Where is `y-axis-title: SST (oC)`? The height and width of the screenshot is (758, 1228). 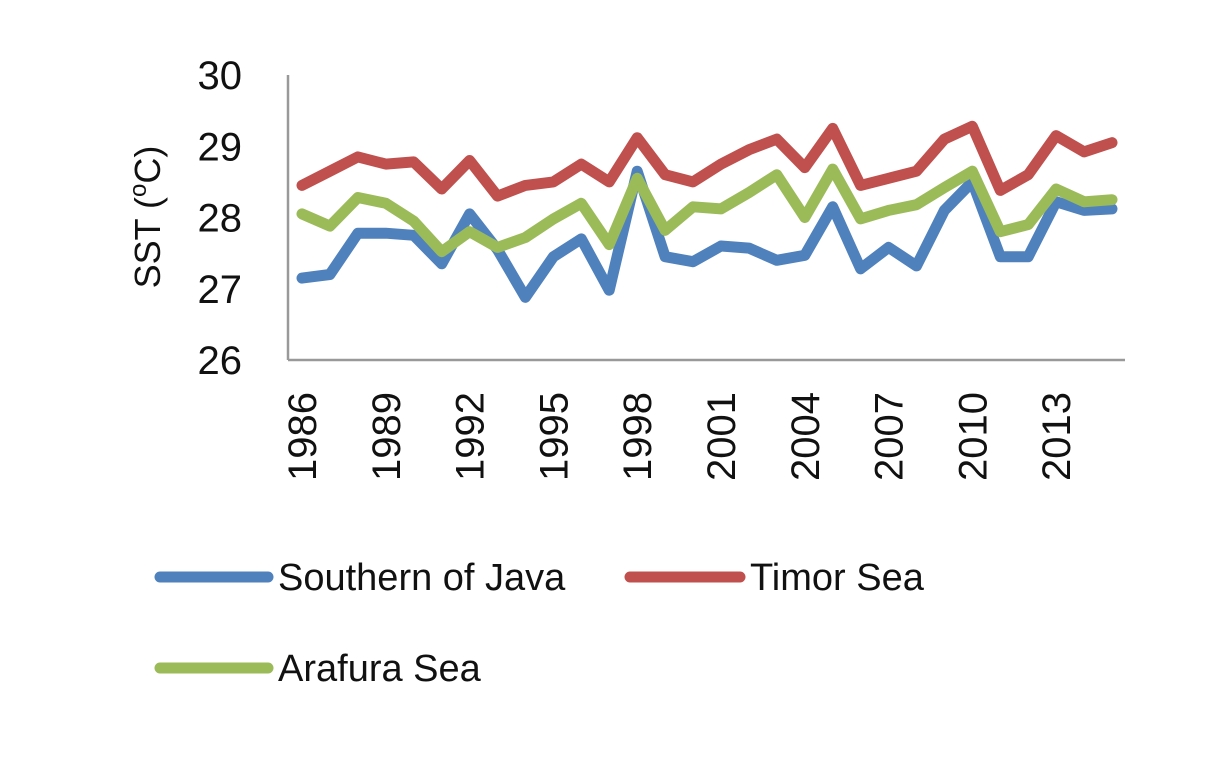 y-axis-title: SST (oC) is located at coordinates (146, 217).